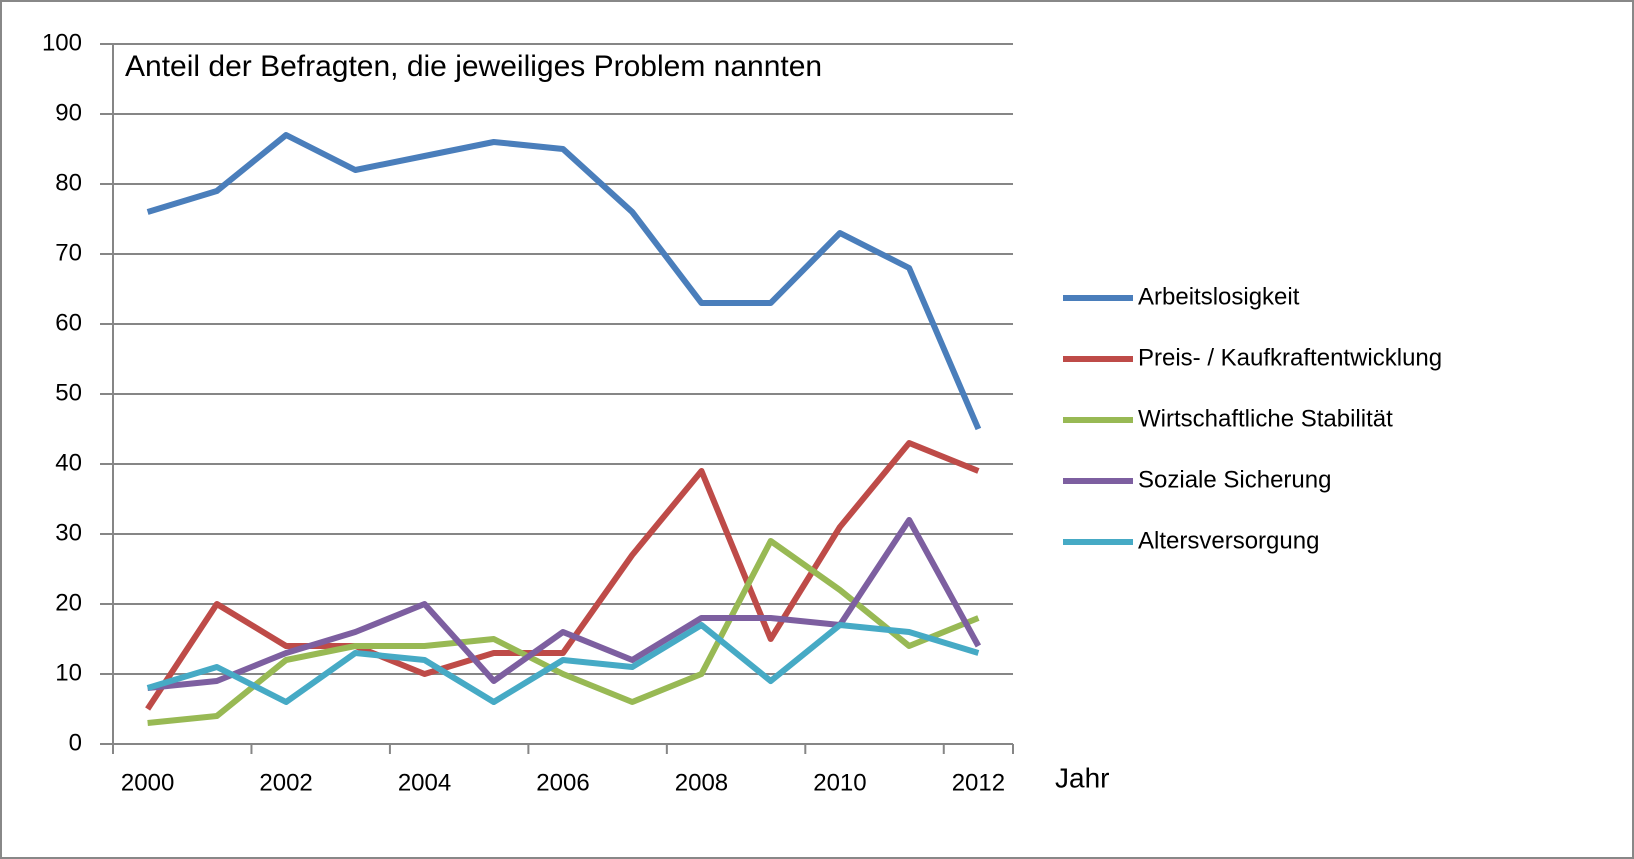 The height and width of the screenshot is (859, 1634). What do you see at coordinates (562, 782) in the screenshot?
I see `x-tick-label: 2006` at bounding box center [562, 782].